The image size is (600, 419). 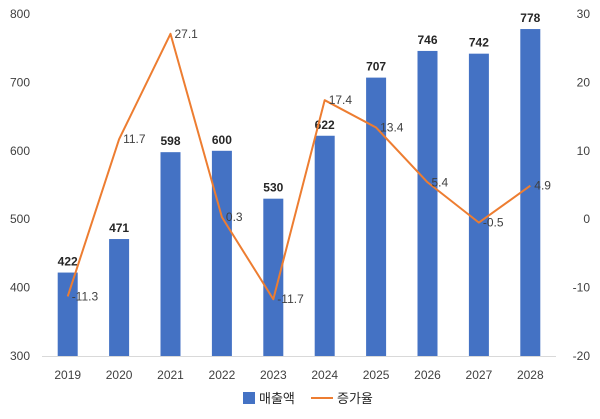 I want to click on bar-data-label: 707, so click(x=376, y=67).